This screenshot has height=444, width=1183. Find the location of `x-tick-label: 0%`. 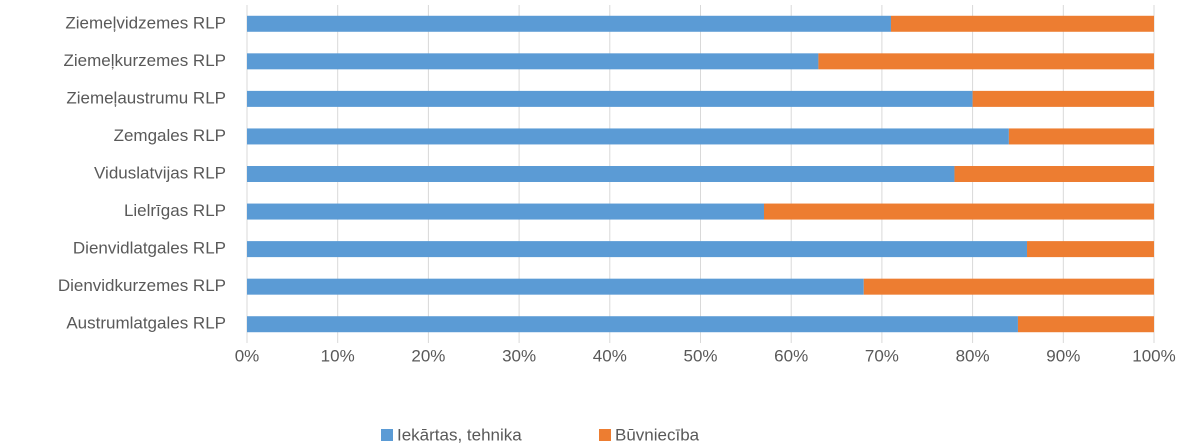

x-tick-label: 0% is located at coordinates (247, 355).